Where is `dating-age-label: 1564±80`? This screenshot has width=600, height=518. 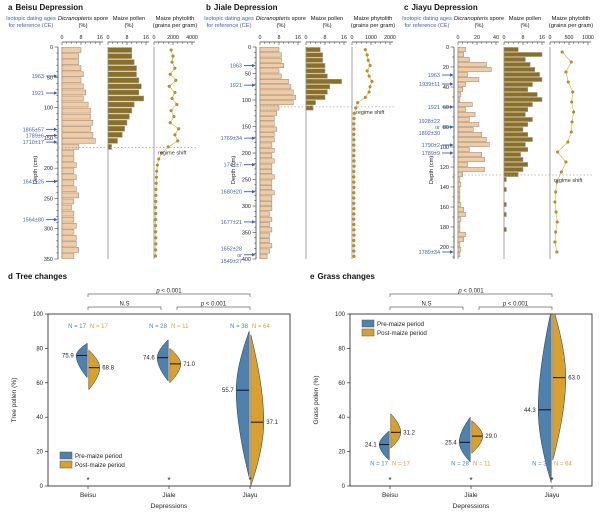
dating-age-label: 1564±80 is located at coordinates (33, 221).